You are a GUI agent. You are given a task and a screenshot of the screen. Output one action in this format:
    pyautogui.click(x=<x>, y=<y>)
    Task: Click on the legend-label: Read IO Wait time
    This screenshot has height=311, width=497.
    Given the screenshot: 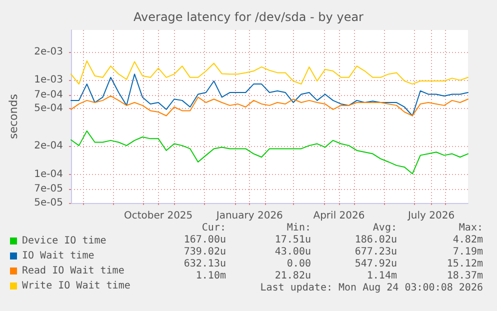 What is the action you would take?
    pyautogui.click(x=73, y=271)
    